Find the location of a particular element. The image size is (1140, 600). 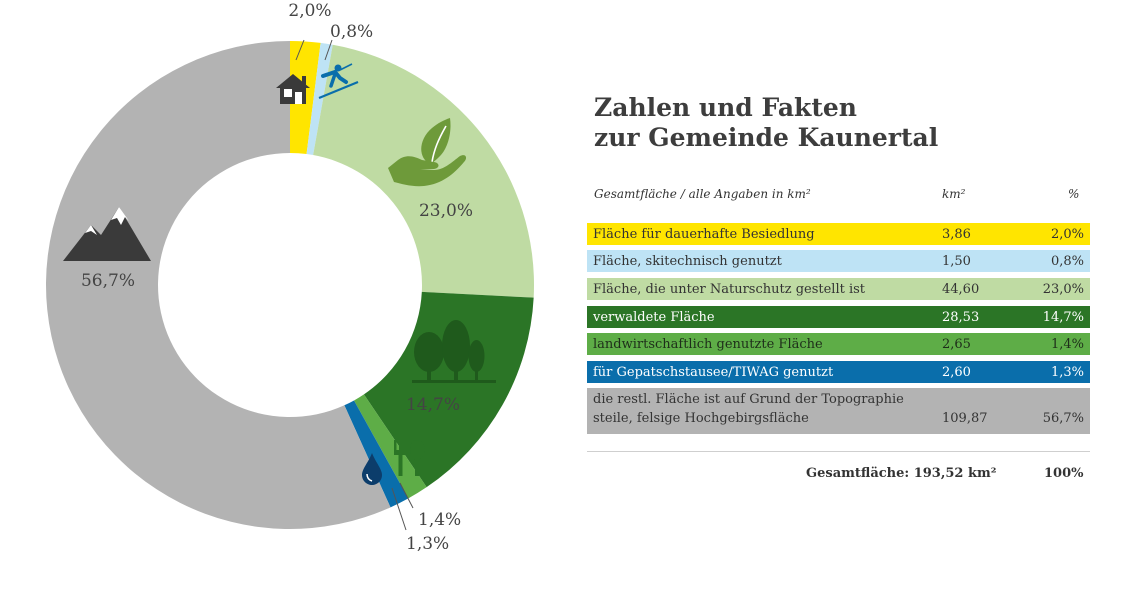

house-icon is located at coordinates (293, 89).